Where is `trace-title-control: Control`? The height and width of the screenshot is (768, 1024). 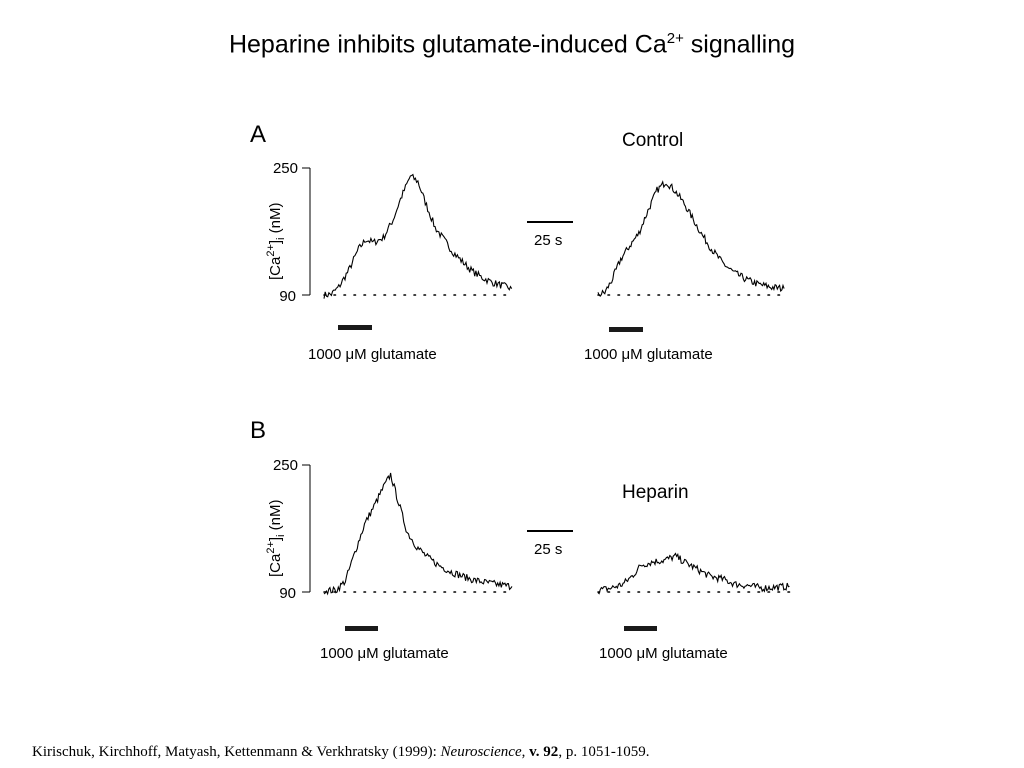 trace-title-control: Control is located at coordinates (652, 140).